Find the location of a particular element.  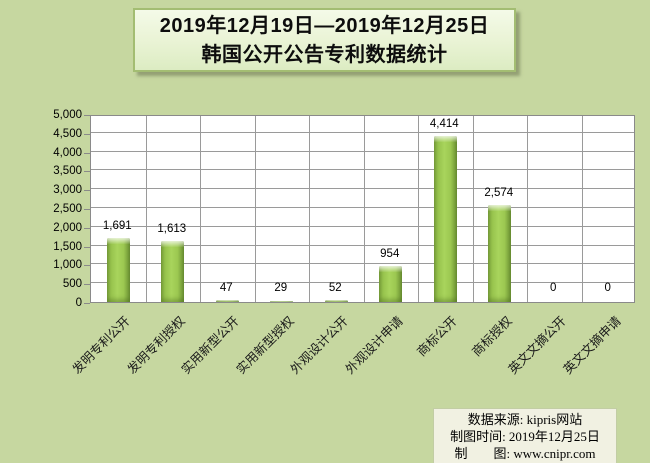

data-source-line: 数据来源: kipris网站 is located at coordinates (525, 419).